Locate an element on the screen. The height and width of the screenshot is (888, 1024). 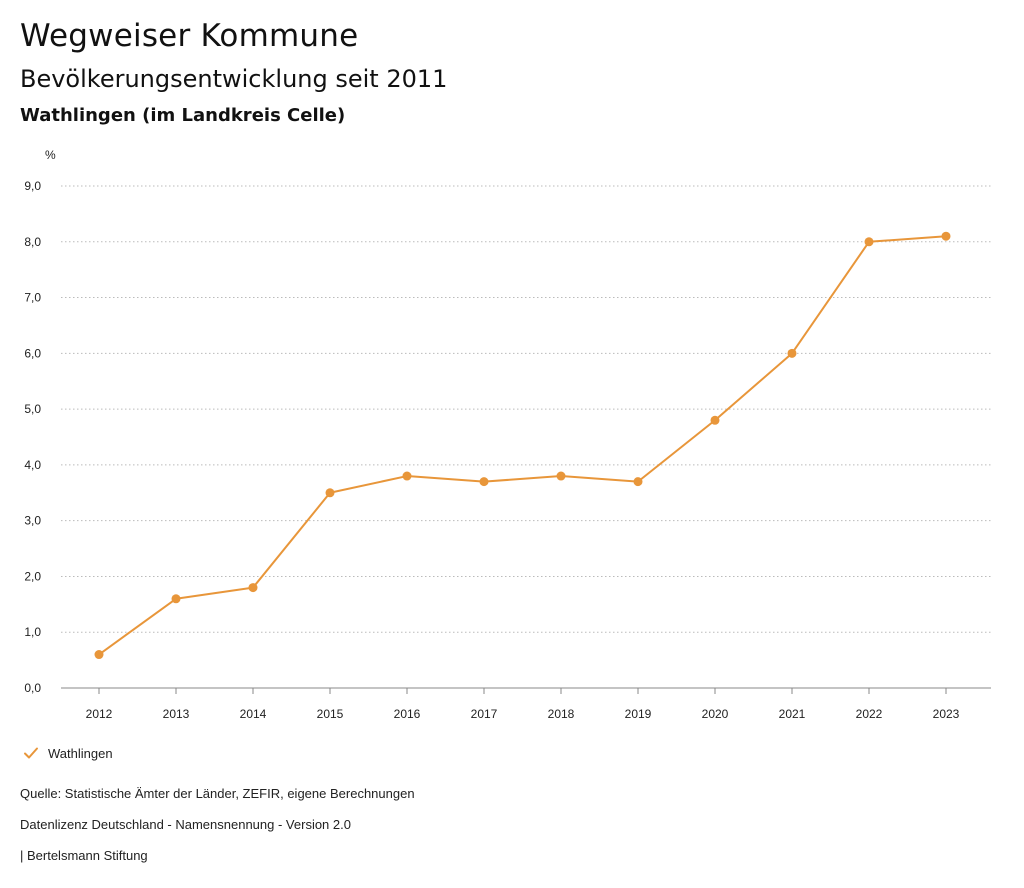
y-tick-label: 8,0 is located at coordinates (32, 242).